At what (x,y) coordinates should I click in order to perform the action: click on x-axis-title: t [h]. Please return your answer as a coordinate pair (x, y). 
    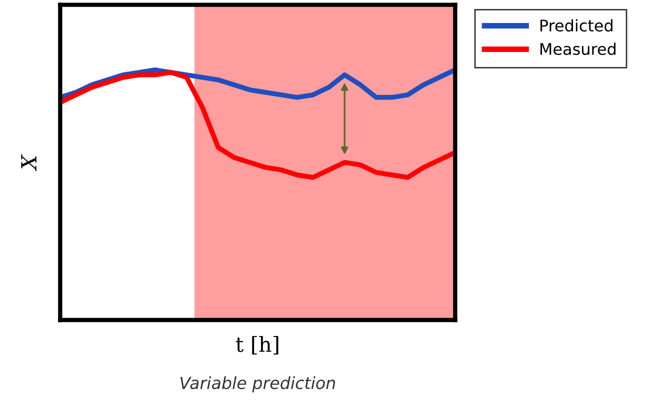
    Looking at the image, I should click on (257, 345).